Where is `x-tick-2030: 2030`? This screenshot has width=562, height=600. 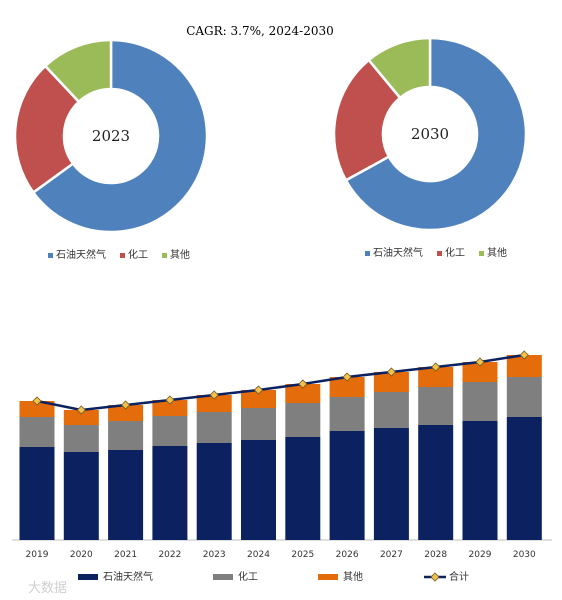 x-tick-2030: 2030 is located at coordinates (524, 555).